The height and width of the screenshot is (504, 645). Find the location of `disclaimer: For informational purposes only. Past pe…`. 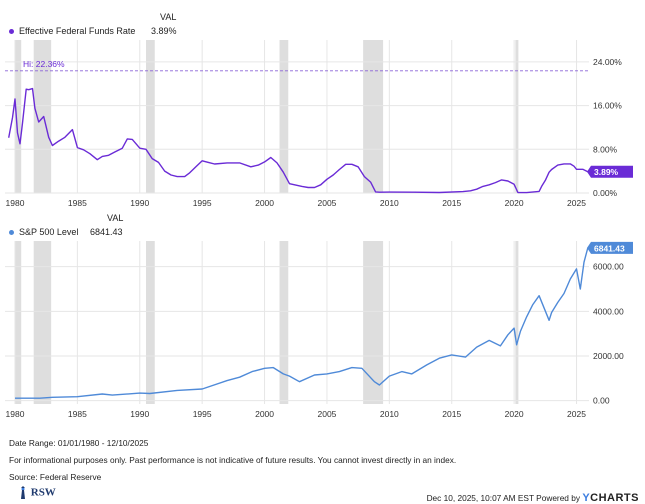

disclaimer: For informational purposes only. Past pe… is located at coordinates (233, 460).